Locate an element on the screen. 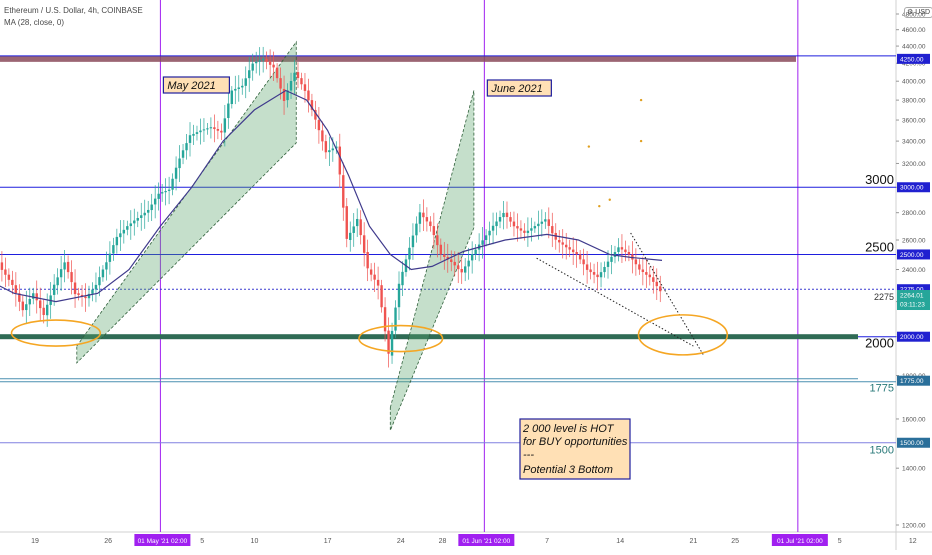 This screenshot has height=555, width=932. level-tag-label: 3000.00 is located at coordinates (912, 188).